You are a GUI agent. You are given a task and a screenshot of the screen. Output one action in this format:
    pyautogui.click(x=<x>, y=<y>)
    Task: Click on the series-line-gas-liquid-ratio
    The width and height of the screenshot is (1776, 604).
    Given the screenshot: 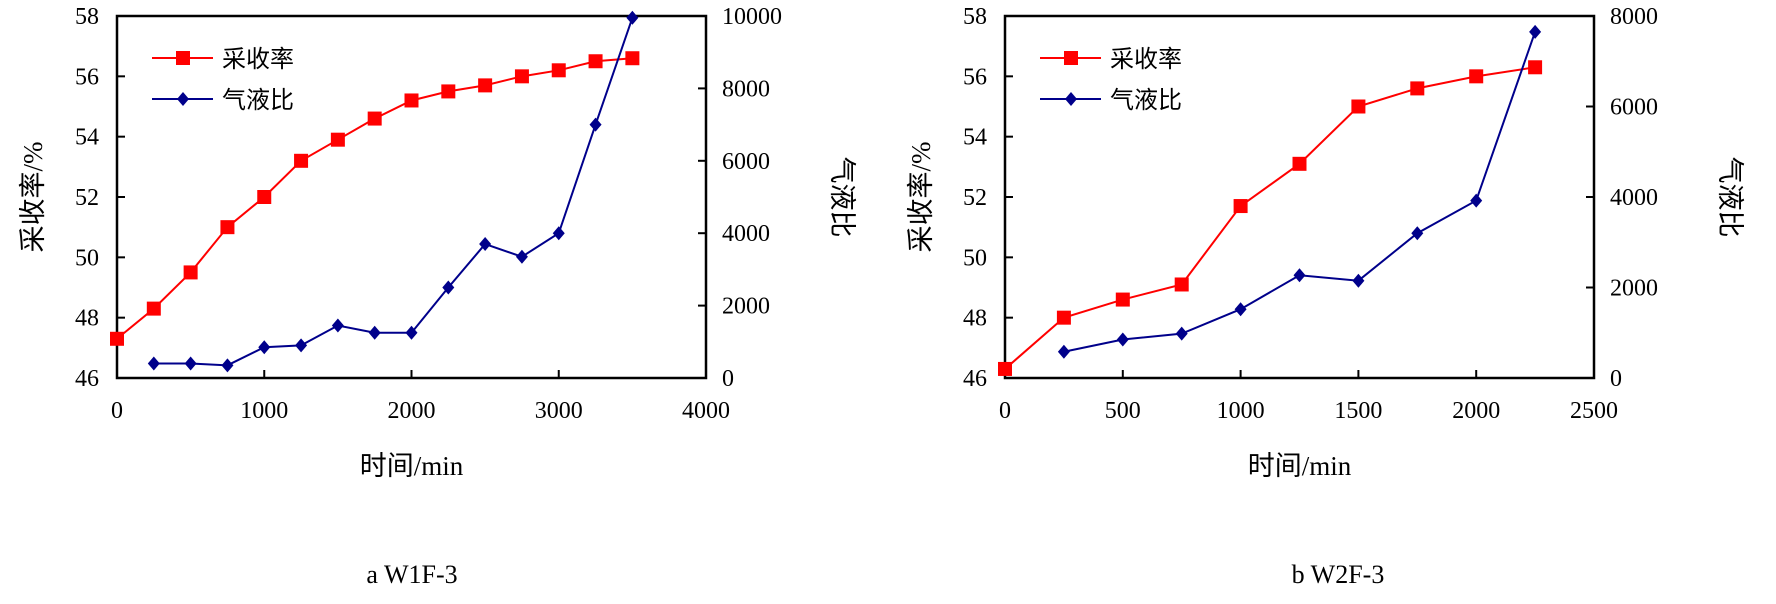 What is the action you would take?
    pyautogui.click(x=1300, y=192)
    